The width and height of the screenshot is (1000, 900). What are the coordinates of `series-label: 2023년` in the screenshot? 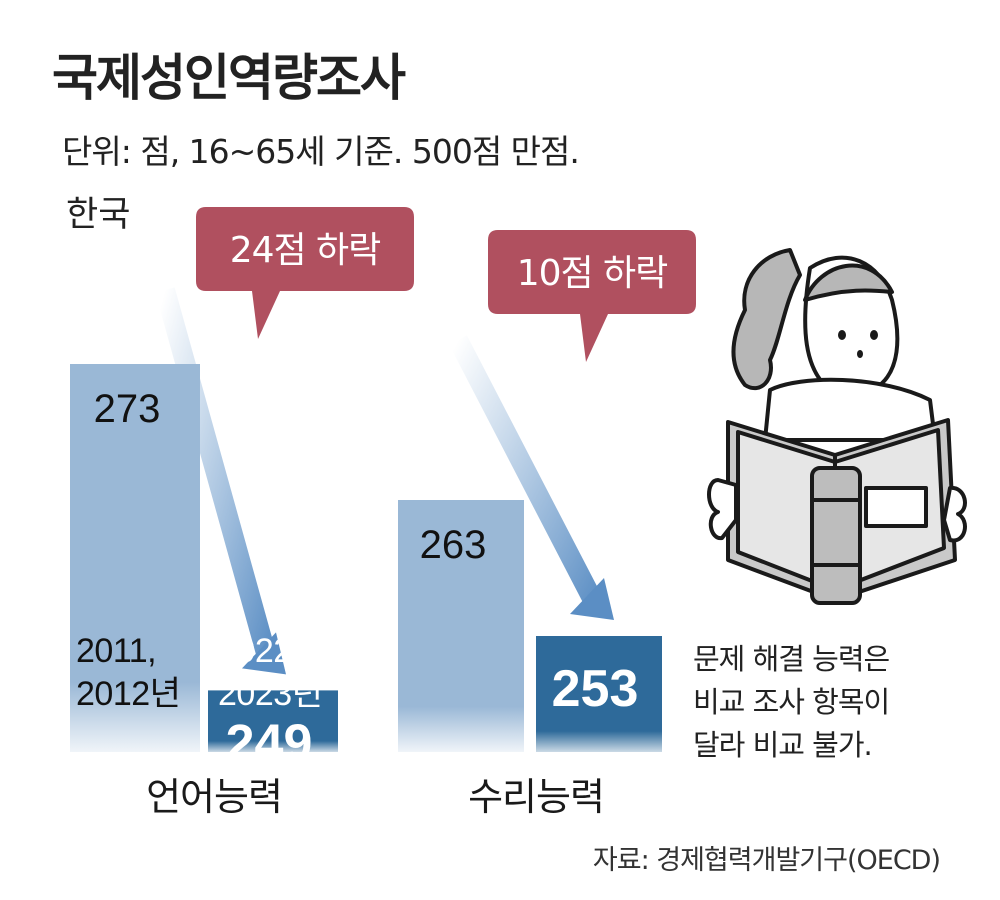 It's located at (270, 694).